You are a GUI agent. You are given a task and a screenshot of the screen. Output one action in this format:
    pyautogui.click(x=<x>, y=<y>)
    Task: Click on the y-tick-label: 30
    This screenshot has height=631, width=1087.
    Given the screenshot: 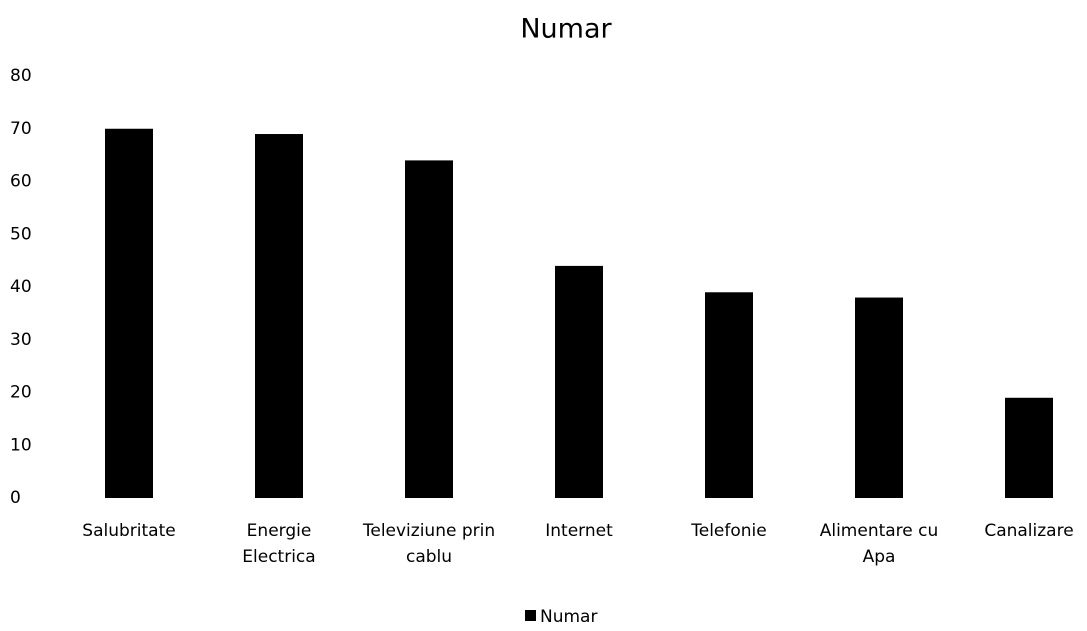 What is the action you would take?
    pyautogui.click(x=21, y=340)
    